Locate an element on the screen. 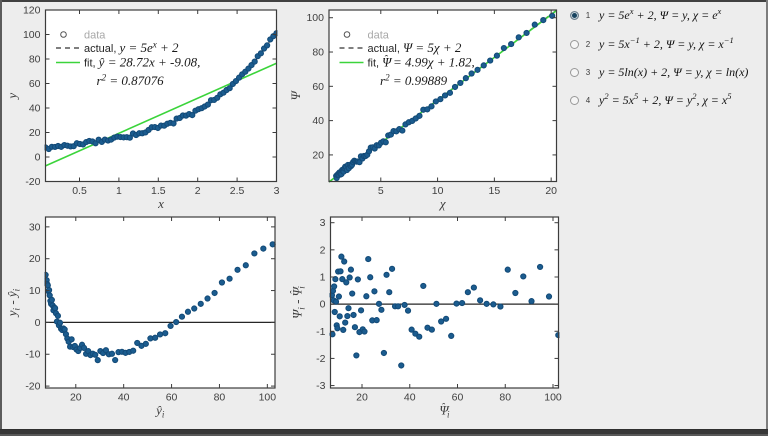 Image resolution: width=768 pixels, height=436 pixels. yaxis-label: Ψ is located at coordinates (295, 94).